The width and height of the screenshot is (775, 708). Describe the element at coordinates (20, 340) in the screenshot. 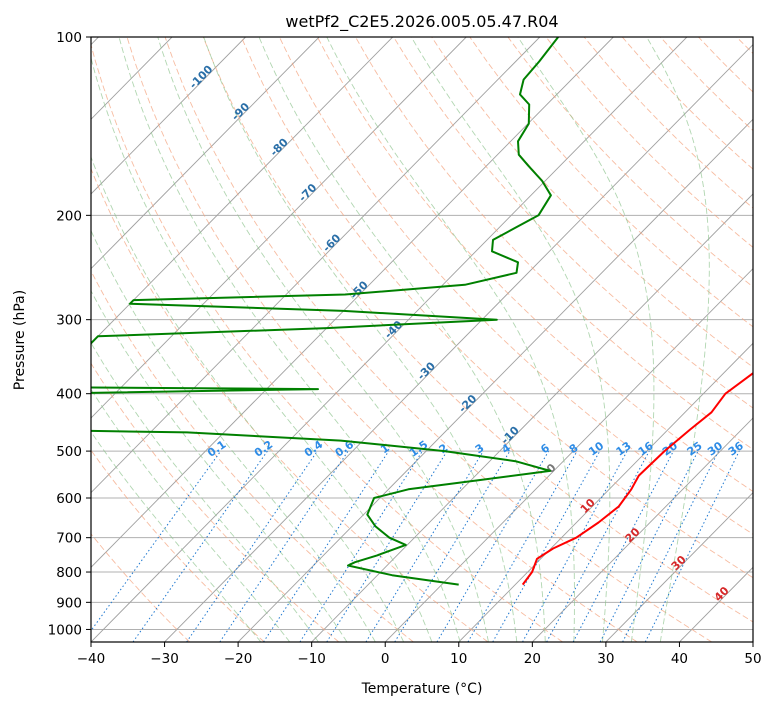

I see `y-axis-label: Pressure (hPa)` at that location.